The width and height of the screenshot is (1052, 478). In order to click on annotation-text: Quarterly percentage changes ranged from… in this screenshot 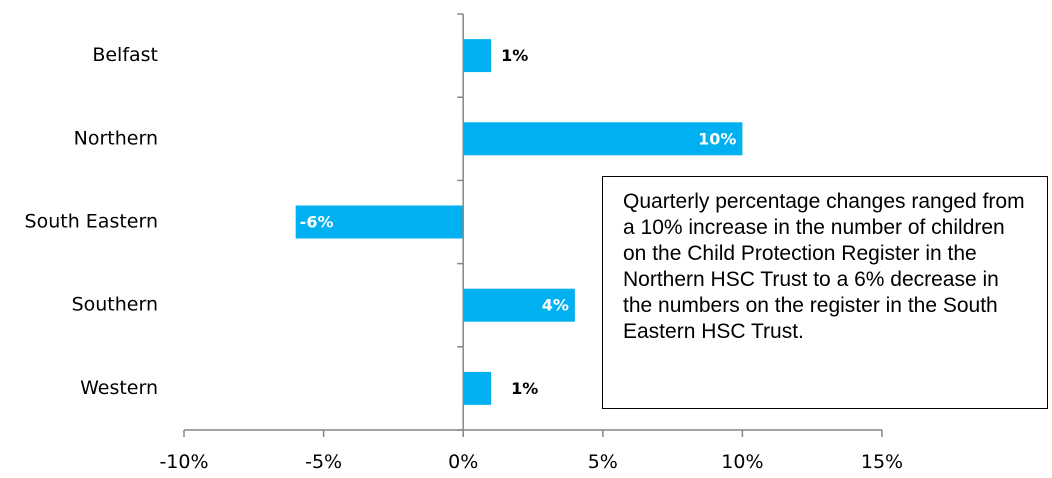, I will do `click(824, 266)`.